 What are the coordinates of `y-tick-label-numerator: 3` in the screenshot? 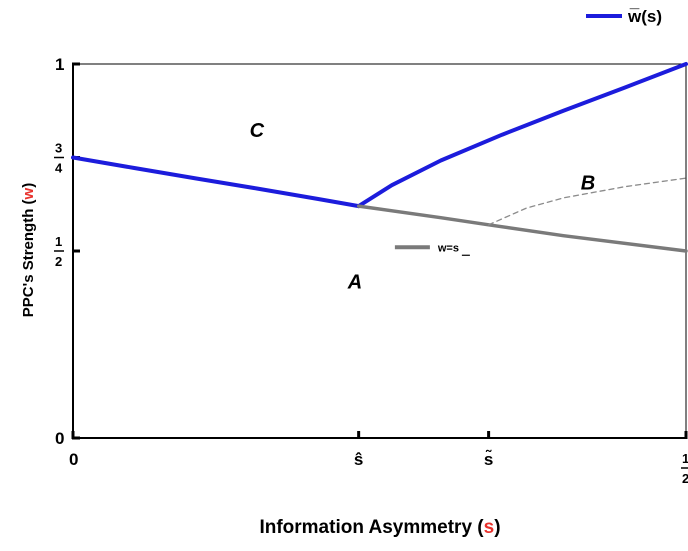 It's located at (58, 148).